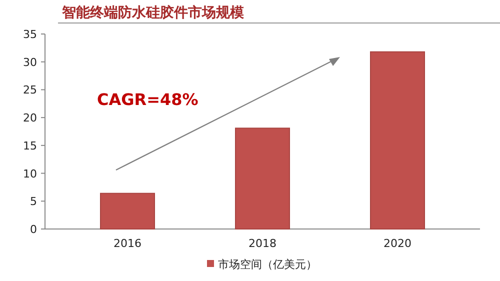 This screenshot has height=281, width=500. I want to click on y-tick-label: 35, so click(30, 34).